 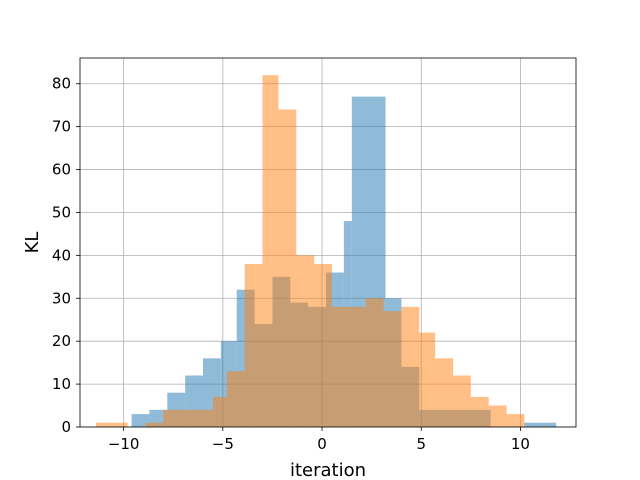 What do you see at coordinates (223, 444) in the screenshot?
I see `x-tick-label: −5` at bounding box center [223, 444].